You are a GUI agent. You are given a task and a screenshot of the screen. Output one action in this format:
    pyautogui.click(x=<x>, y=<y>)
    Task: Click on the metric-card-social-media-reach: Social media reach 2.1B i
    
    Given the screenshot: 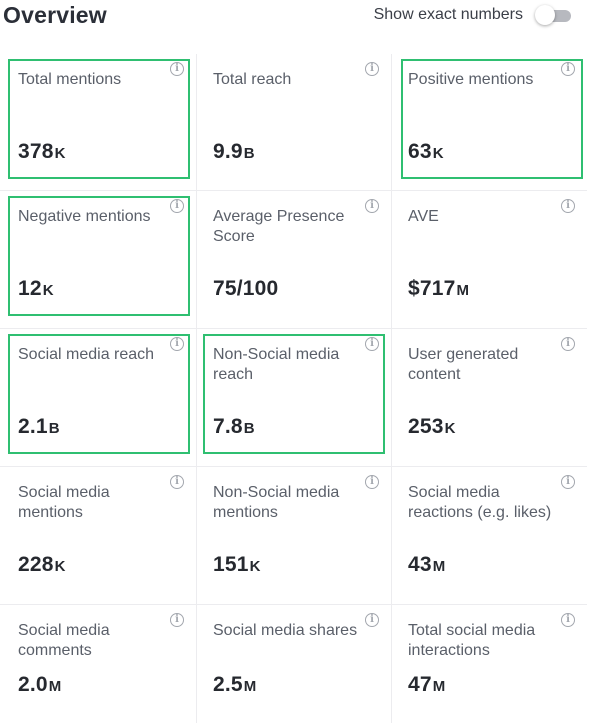 What is the action you would take?
    pyautogui.click(x=98, y=398)
    